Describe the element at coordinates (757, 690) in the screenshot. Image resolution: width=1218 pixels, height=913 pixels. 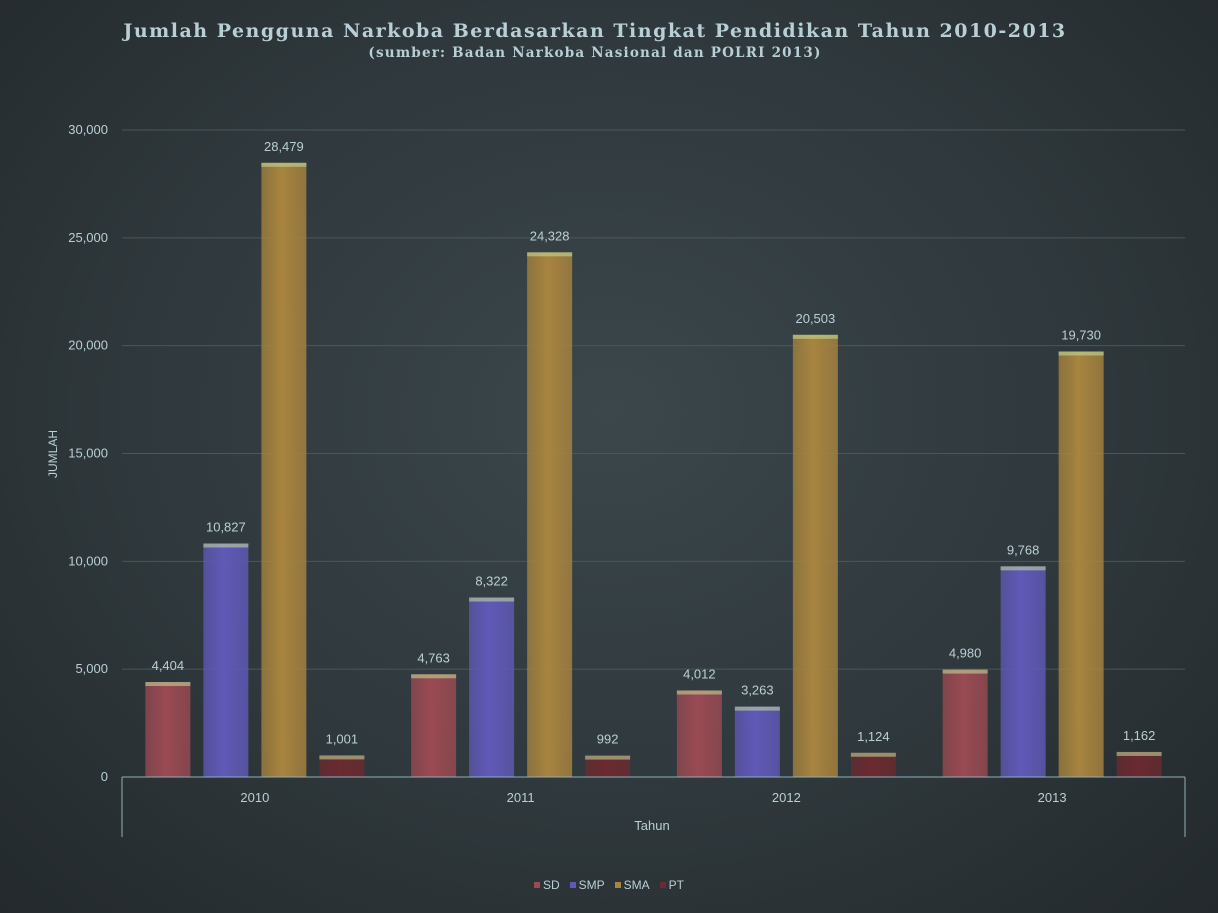
I see `data-label: 3,263` at that location.